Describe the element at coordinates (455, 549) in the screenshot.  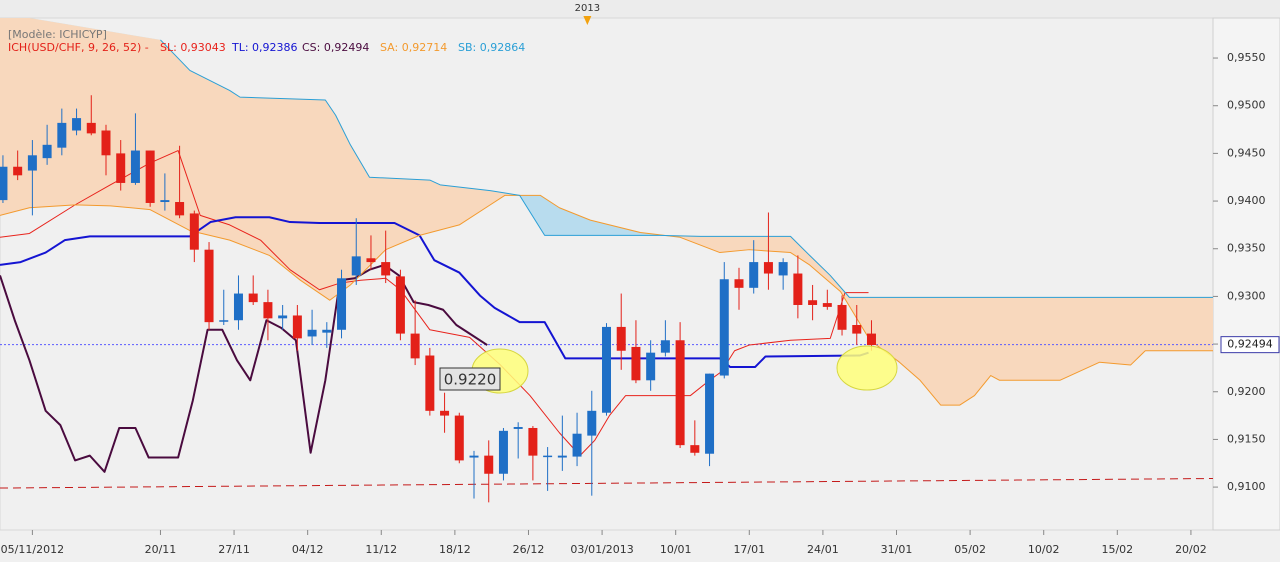
I see `x-tick-label: 18/12` at that location.